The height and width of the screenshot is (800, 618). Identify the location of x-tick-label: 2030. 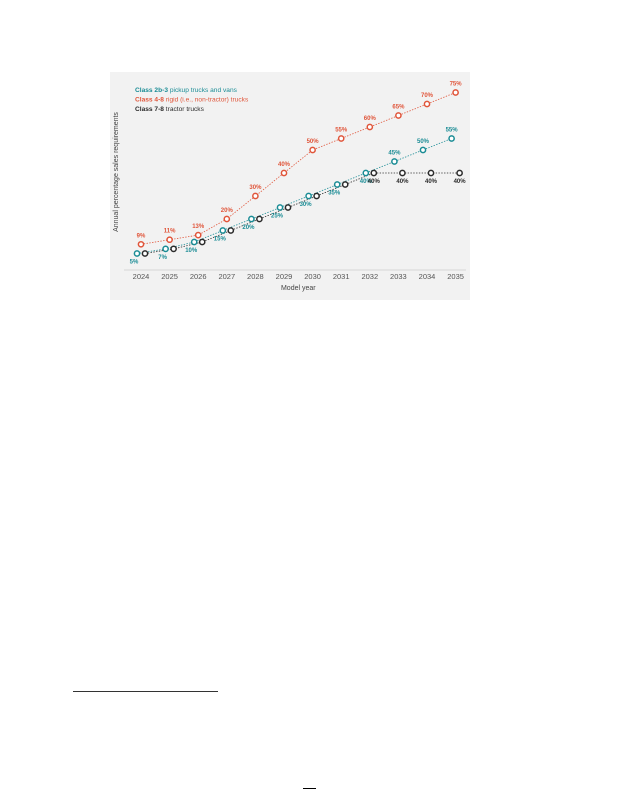
(312, 276).